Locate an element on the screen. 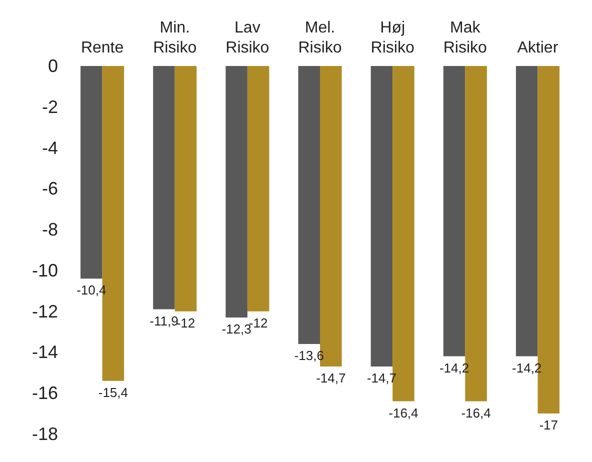  x-tick-label: Min. Risiko is located at coordinates (175, 38).